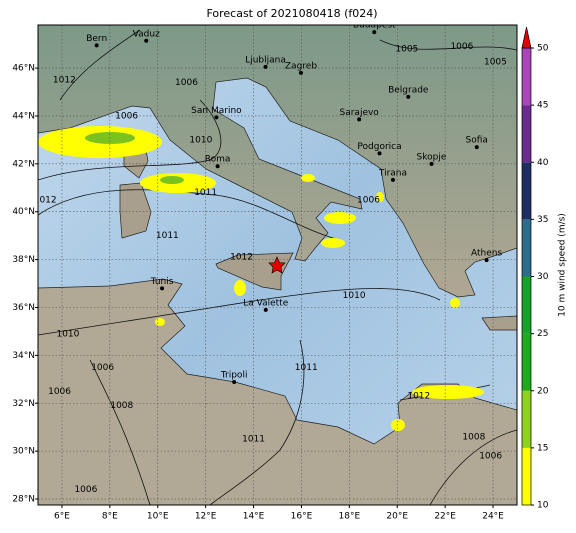 This screenshot has height=533, width=576. Describe the element at coordinates (543, 277) in the screenshot. I see `colorbar-tick-label: 30` at that location.